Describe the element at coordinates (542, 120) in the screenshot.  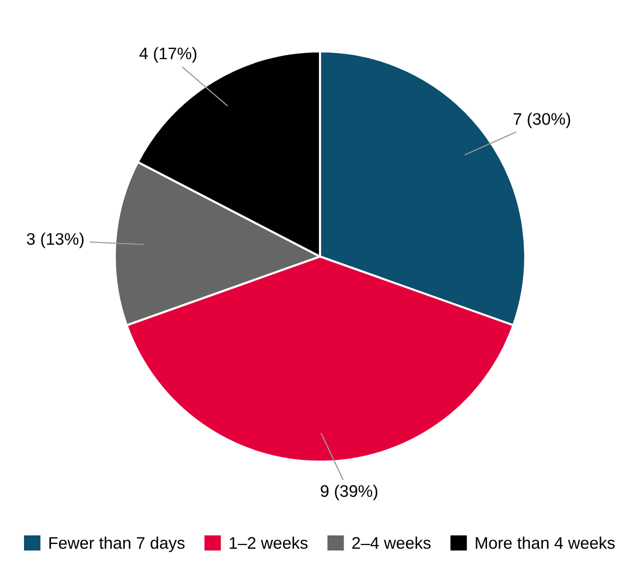
I see `data-label: 7 (30%)` at that location.